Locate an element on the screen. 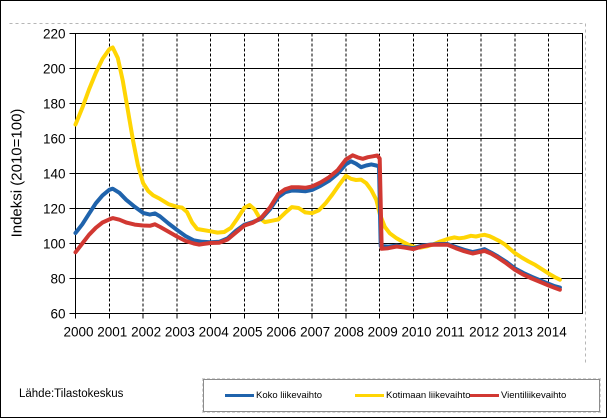 The height and width of the screenshot is (418, 607). x-tick-label: 2011 is located at coordinates (450, 332).